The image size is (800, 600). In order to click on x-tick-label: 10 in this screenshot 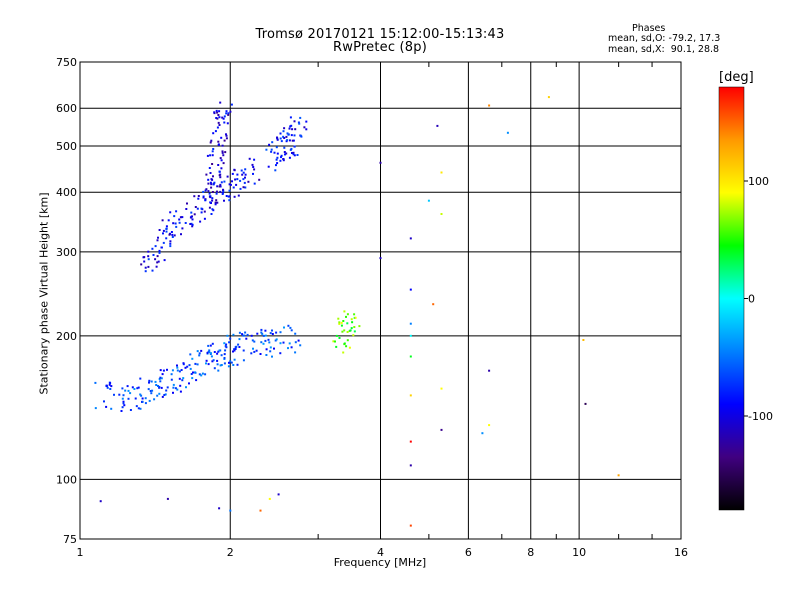, I will do `click(579, 552)`.